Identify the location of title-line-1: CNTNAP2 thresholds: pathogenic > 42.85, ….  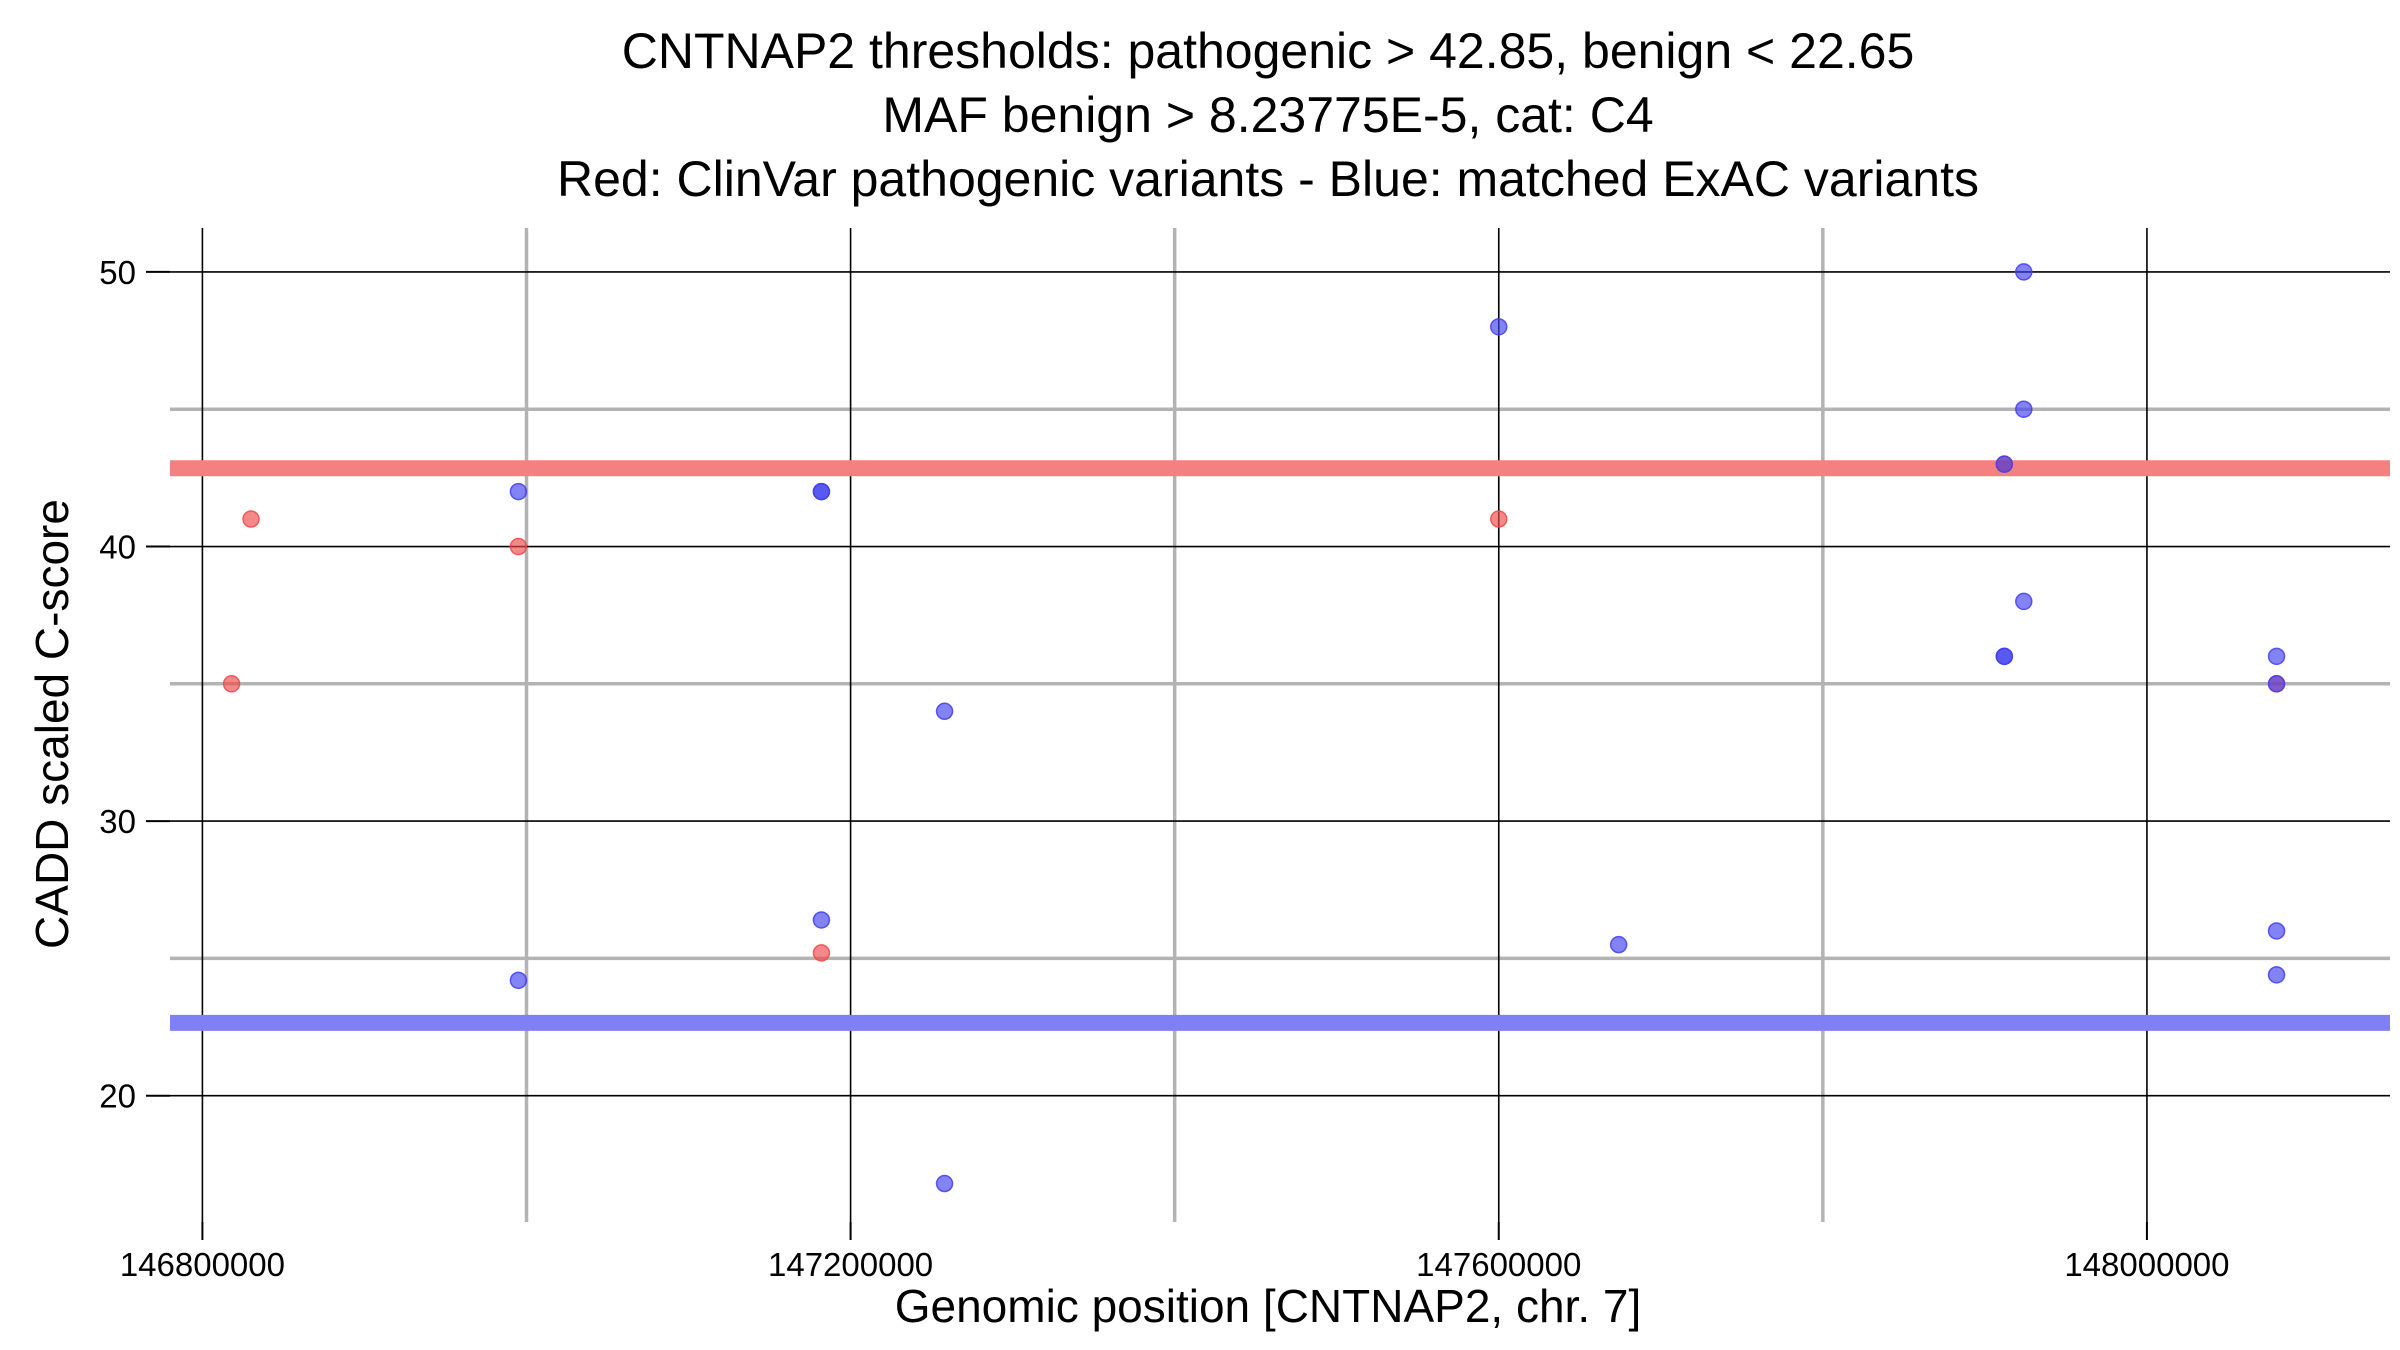
(1268, 51).